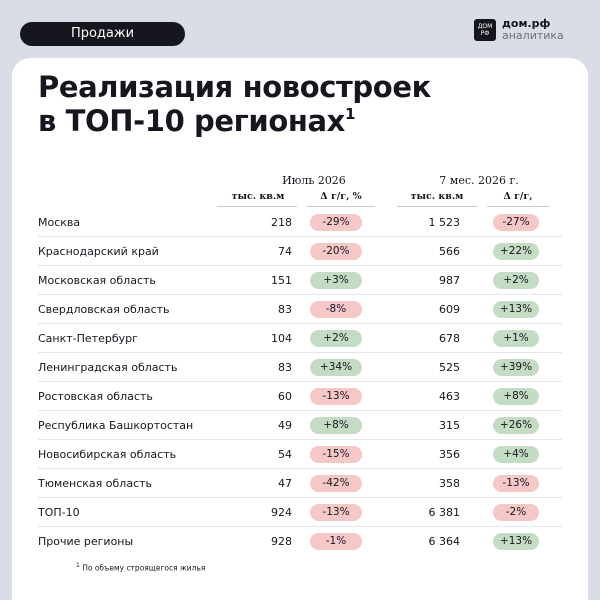  I want to click on july-delta-badge: -1%, so click(336, 541).